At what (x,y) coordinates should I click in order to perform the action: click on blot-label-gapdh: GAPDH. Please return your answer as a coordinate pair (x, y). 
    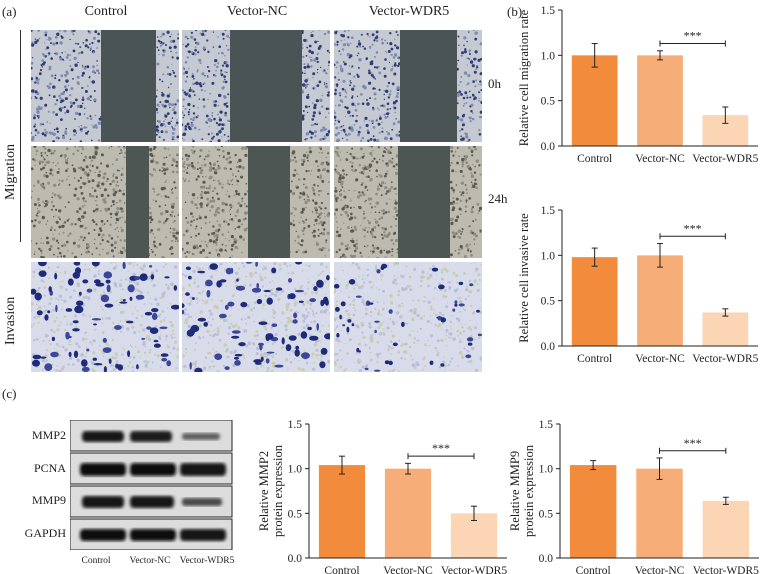
    Looking at the image, I should click on (45, 533).